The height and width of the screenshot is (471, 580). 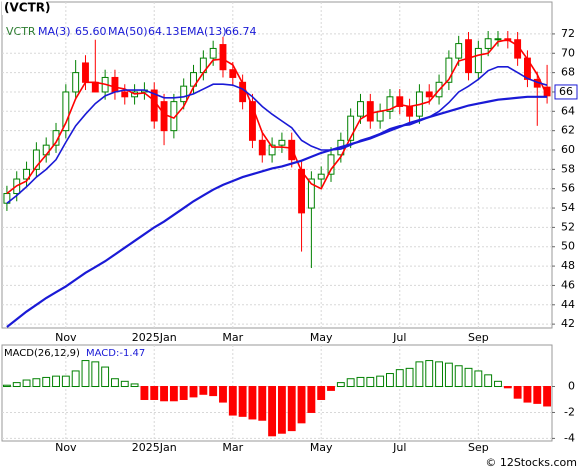 I want to click on macd-annotation: MACD:-1.47, so click(x=115, y=353).